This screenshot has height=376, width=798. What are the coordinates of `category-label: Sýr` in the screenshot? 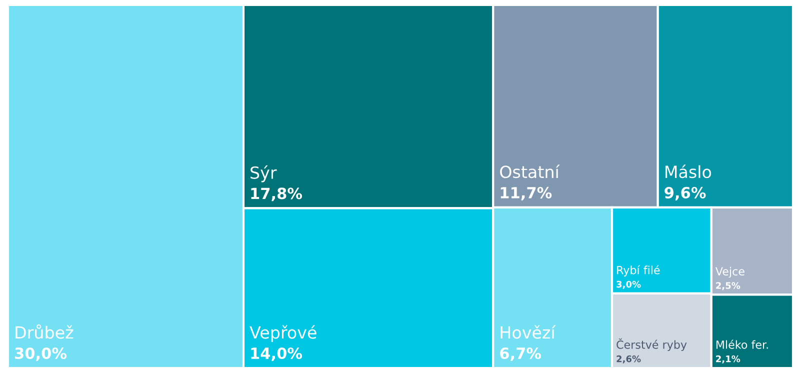 It's located at (263, 173).